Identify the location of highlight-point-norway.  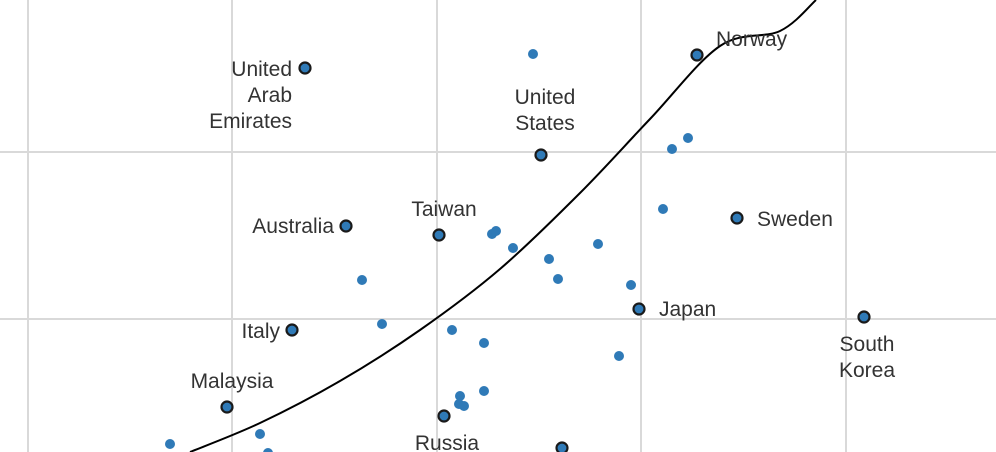
(697, 55).